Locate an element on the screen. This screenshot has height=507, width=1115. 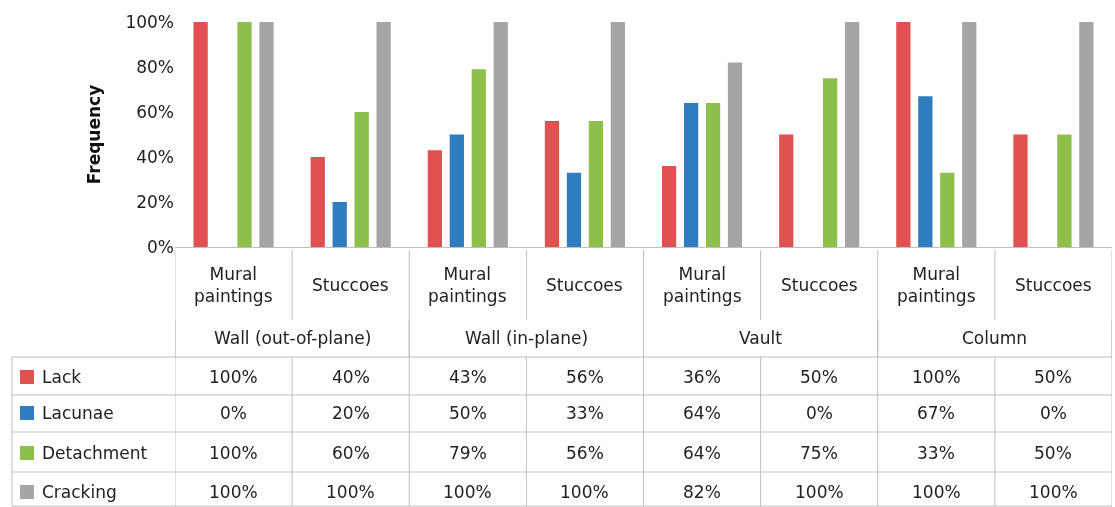
legend-label: Cracking is located at coordinates (79, 492).